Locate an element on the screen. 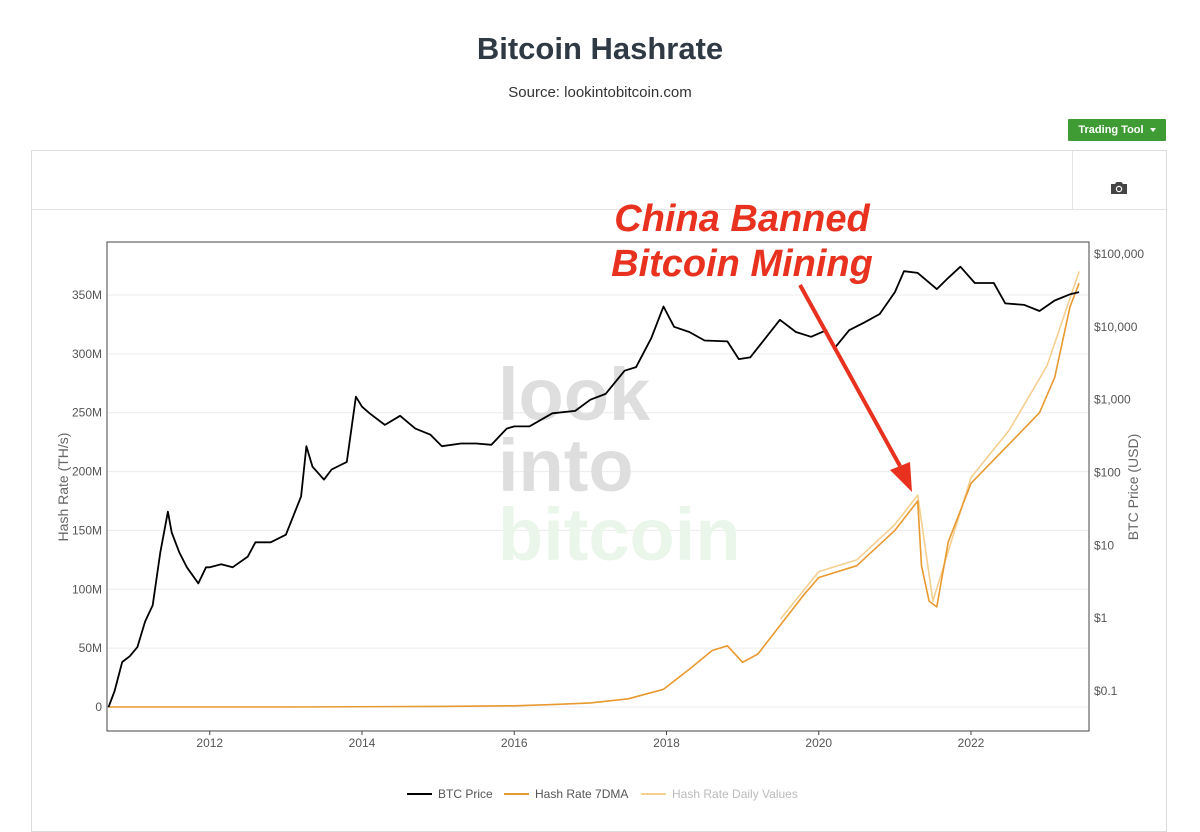 The height and width of the screenshot is (832, 1200). series-line-hash-rate-daily-values is located at coordinates (930, 445).